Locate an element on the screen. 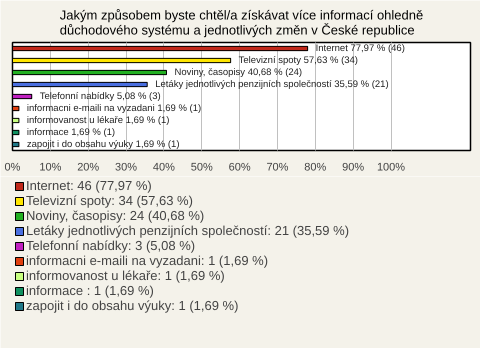  legend-label: Televizní spoty: 34 (57,63 %) is located at coordinates (109, 200).